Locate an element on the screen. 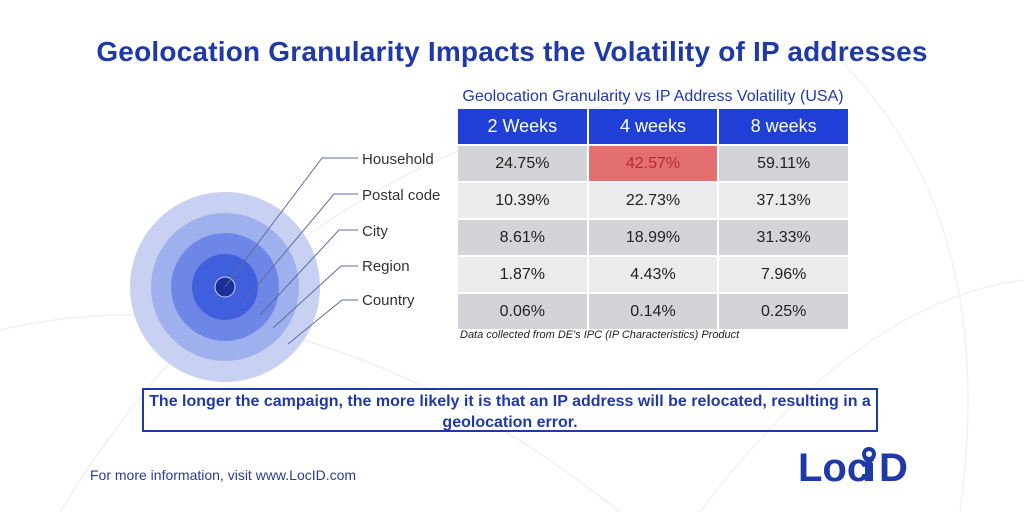 The width and height of the screenshot is (1024, 512). logo-text-prefix: Loc is located at coordinates (833, 467).